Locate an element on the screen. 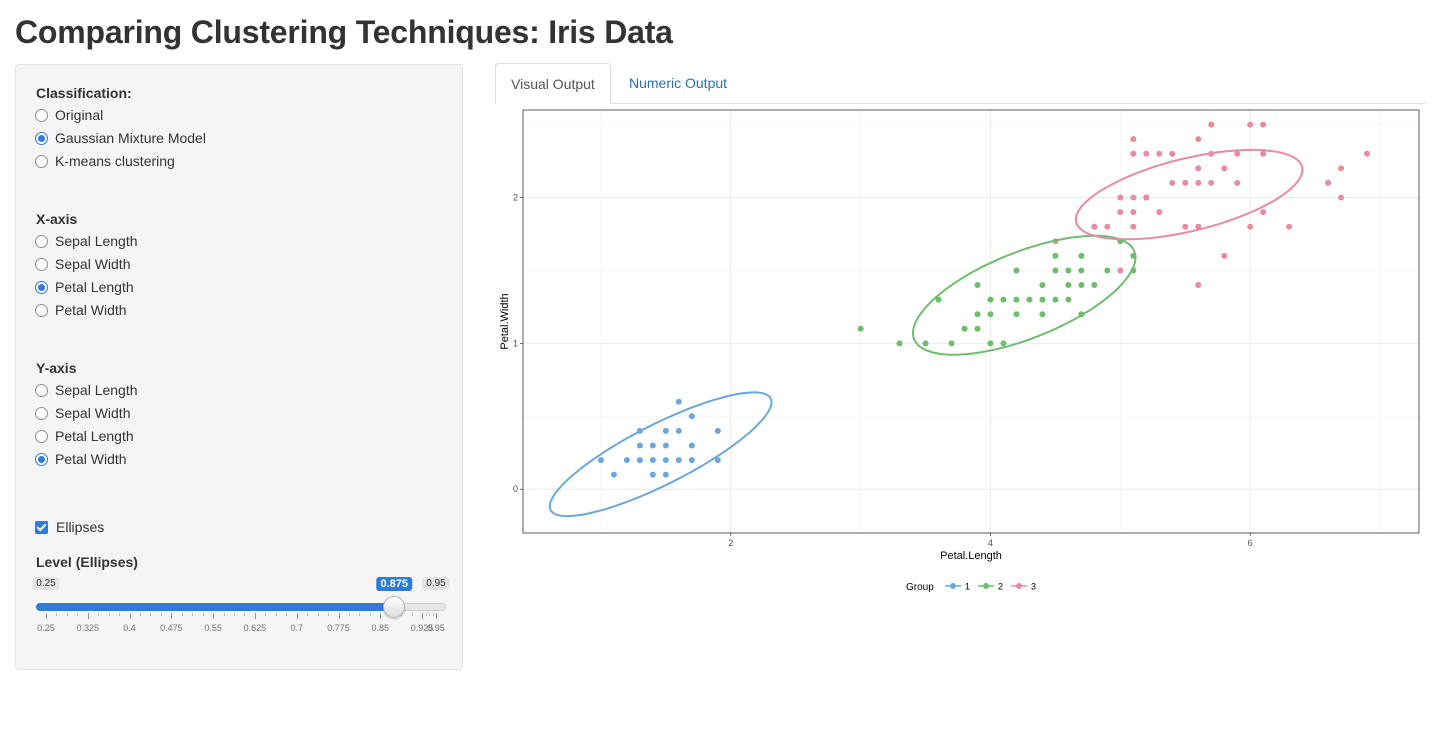  x-axis-option: Petal Length is located at coordinates (84, 287).